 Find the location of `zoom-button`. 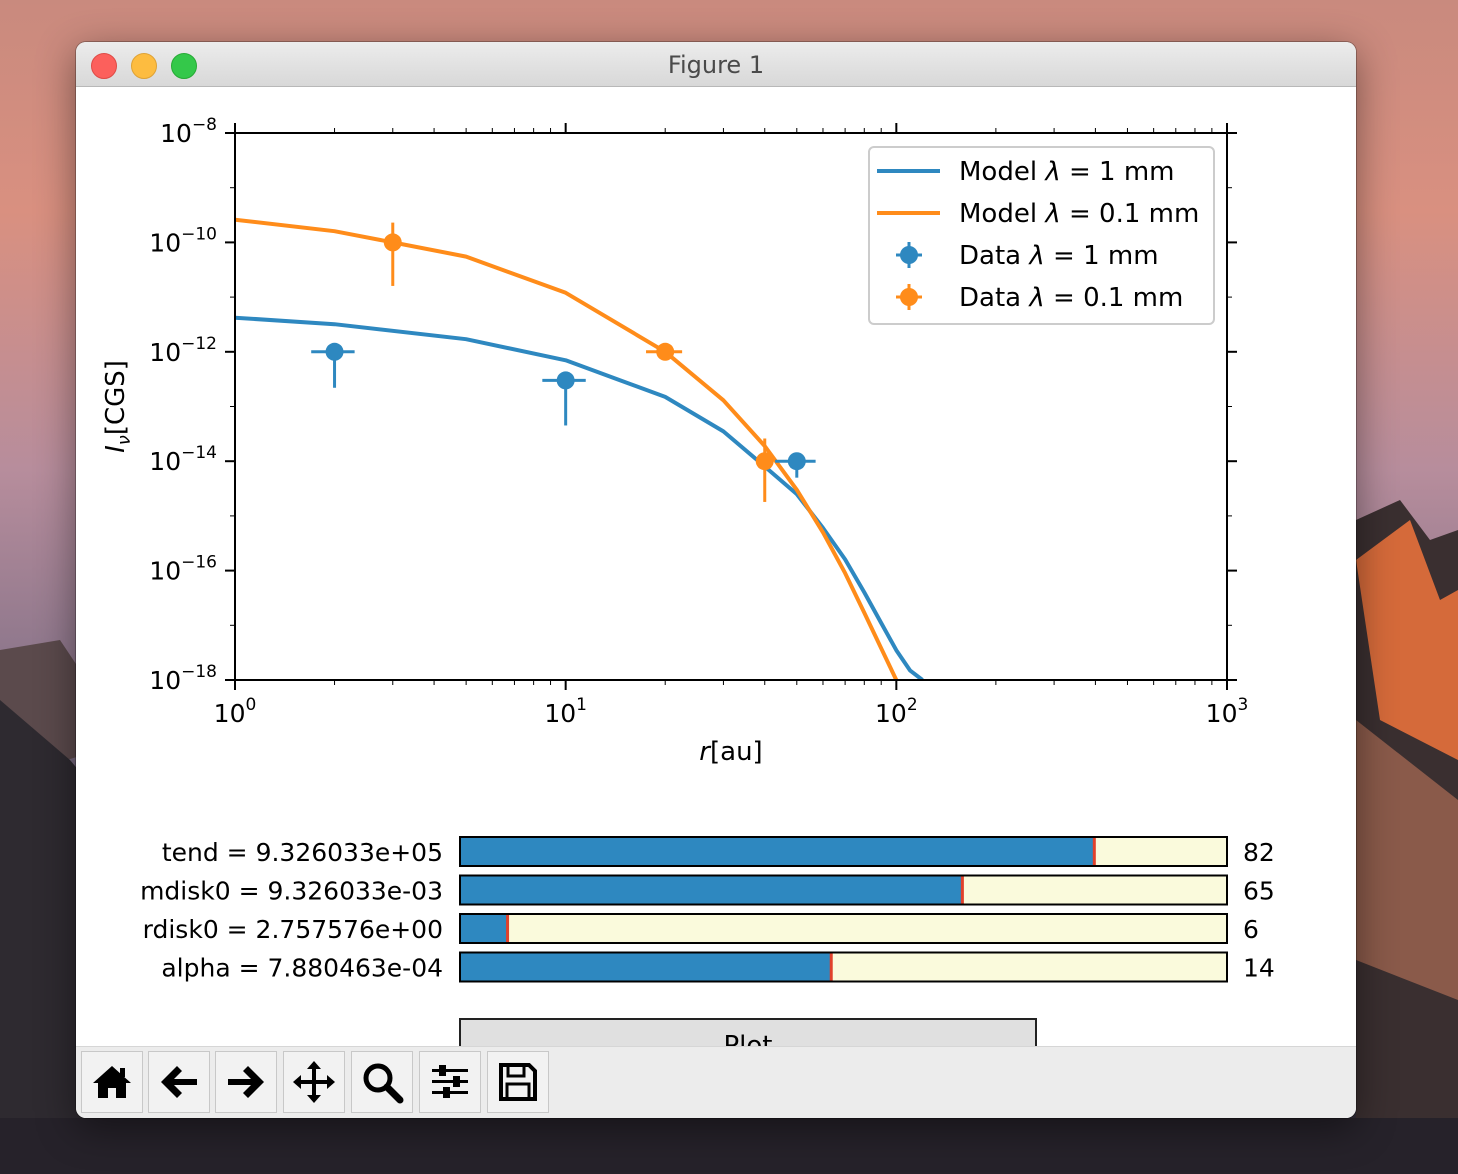

zoom-button is located at coordinates (382, 1082).